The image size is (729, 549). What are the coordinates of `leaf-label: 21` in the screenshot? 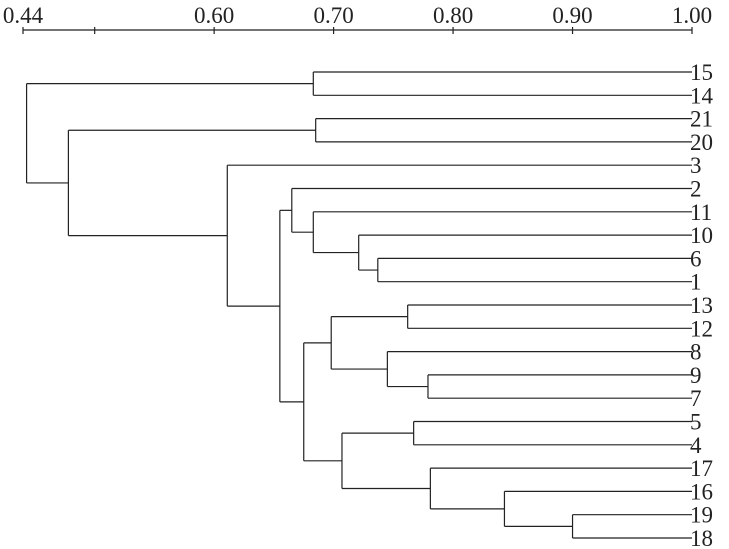 It's located at (701, 119).